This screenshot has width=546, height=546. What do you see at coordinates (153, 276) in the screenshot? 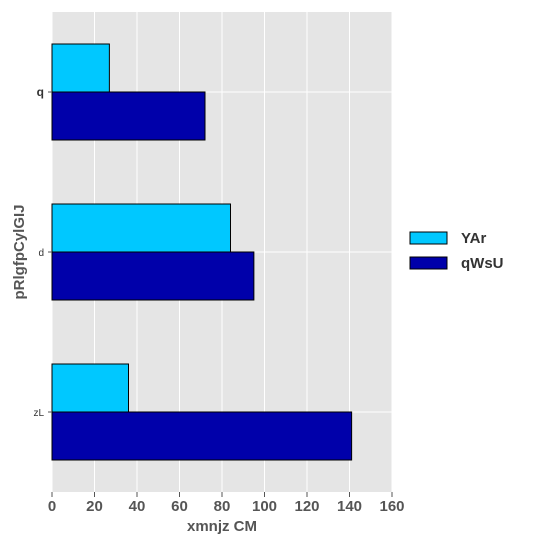
I see `bar-qWsU-d` at bounding box center [153, 276].